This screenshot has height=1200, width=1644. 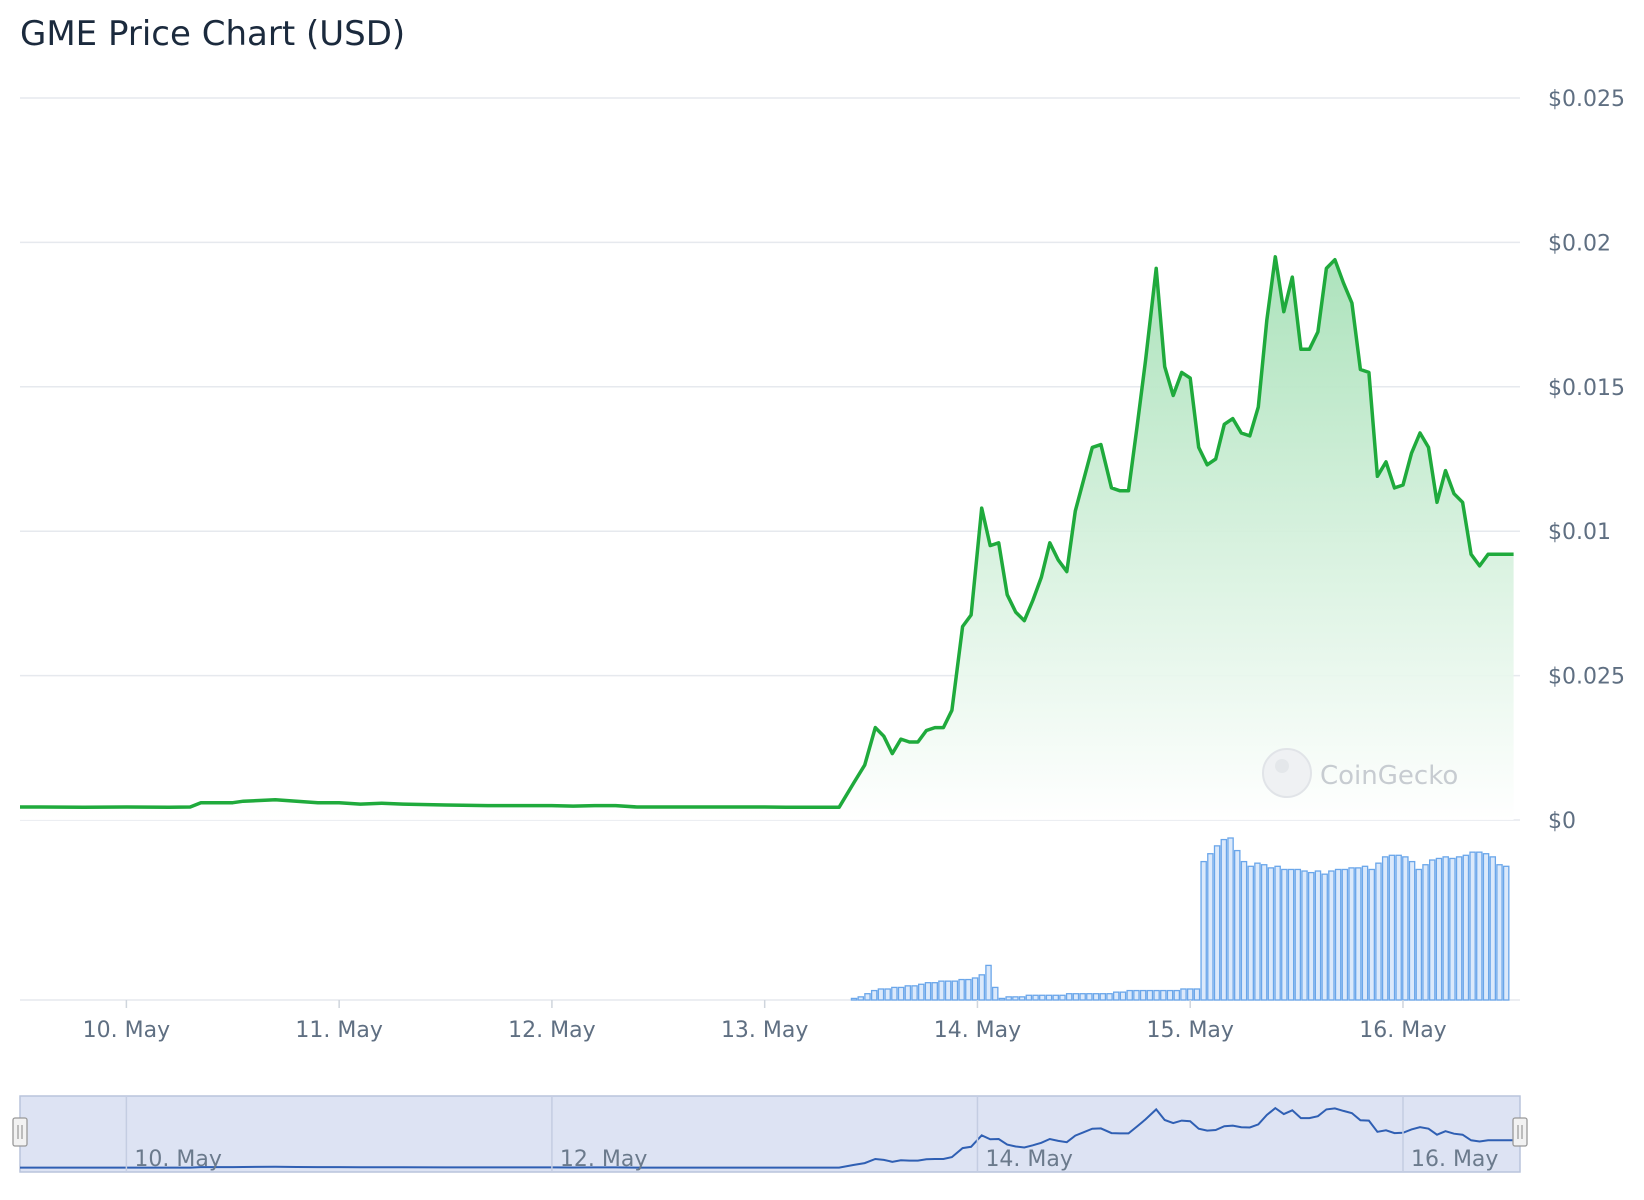 I want to click on navigator-window, so click(x=770, y=1134).